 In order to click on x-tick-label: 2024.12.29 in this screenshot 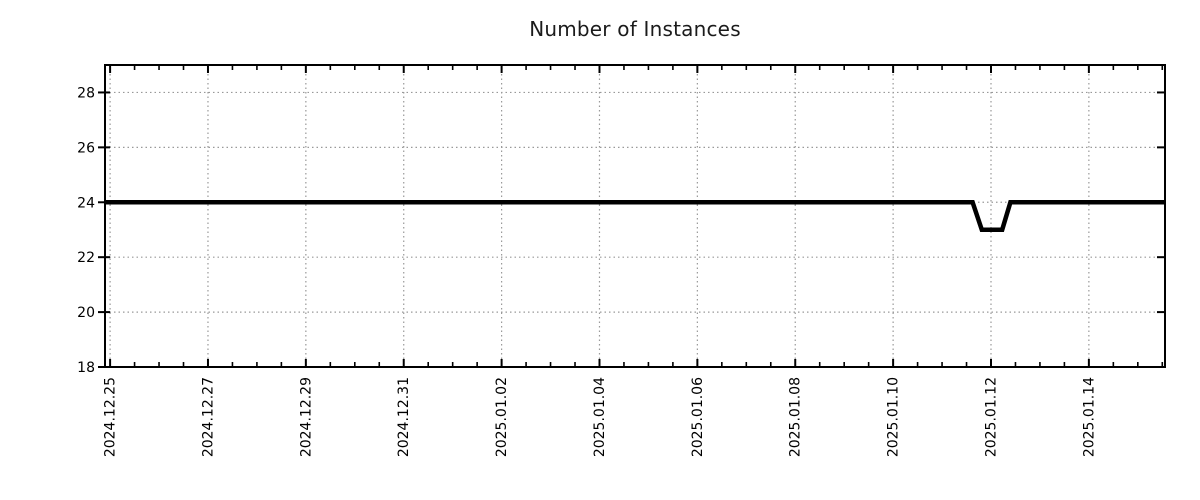, I will do `click(306, 417)`.